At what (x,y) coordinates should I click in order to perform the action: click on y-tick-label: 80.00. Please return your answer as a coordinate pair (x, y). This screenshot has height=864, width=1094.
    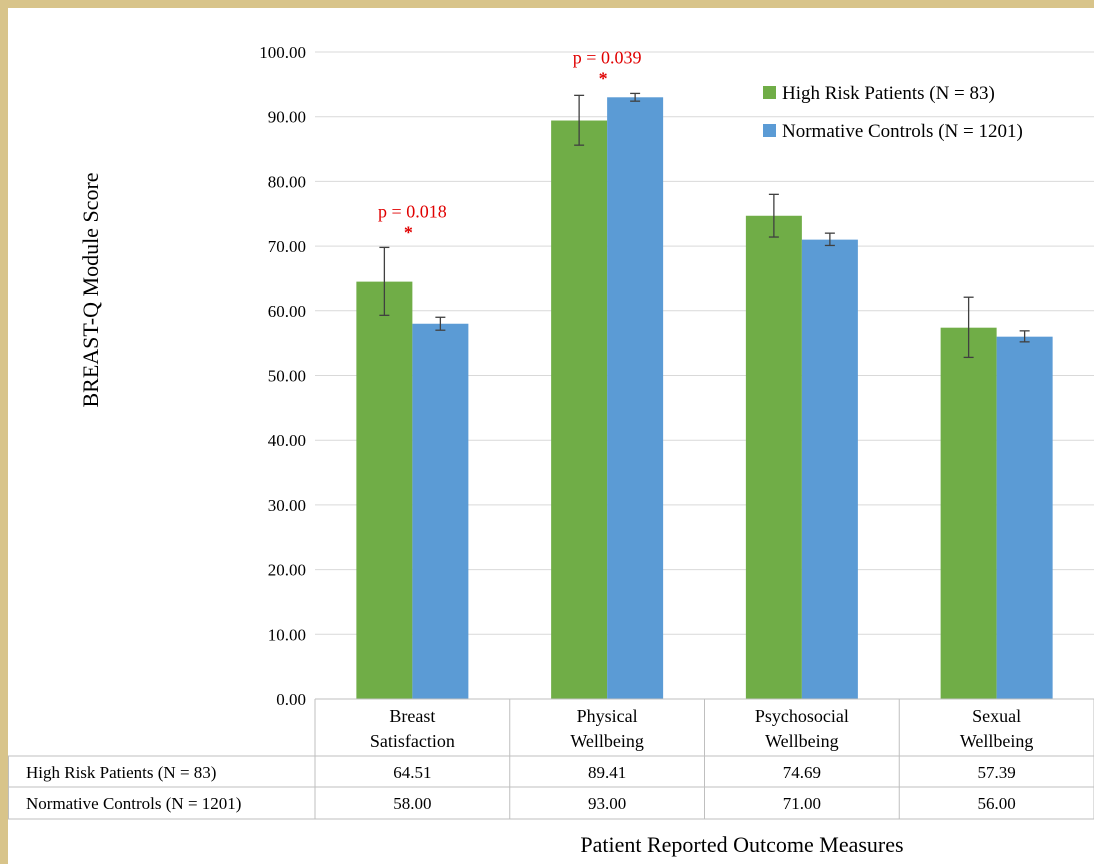
    Looking at the image, I should click on (287, 181).